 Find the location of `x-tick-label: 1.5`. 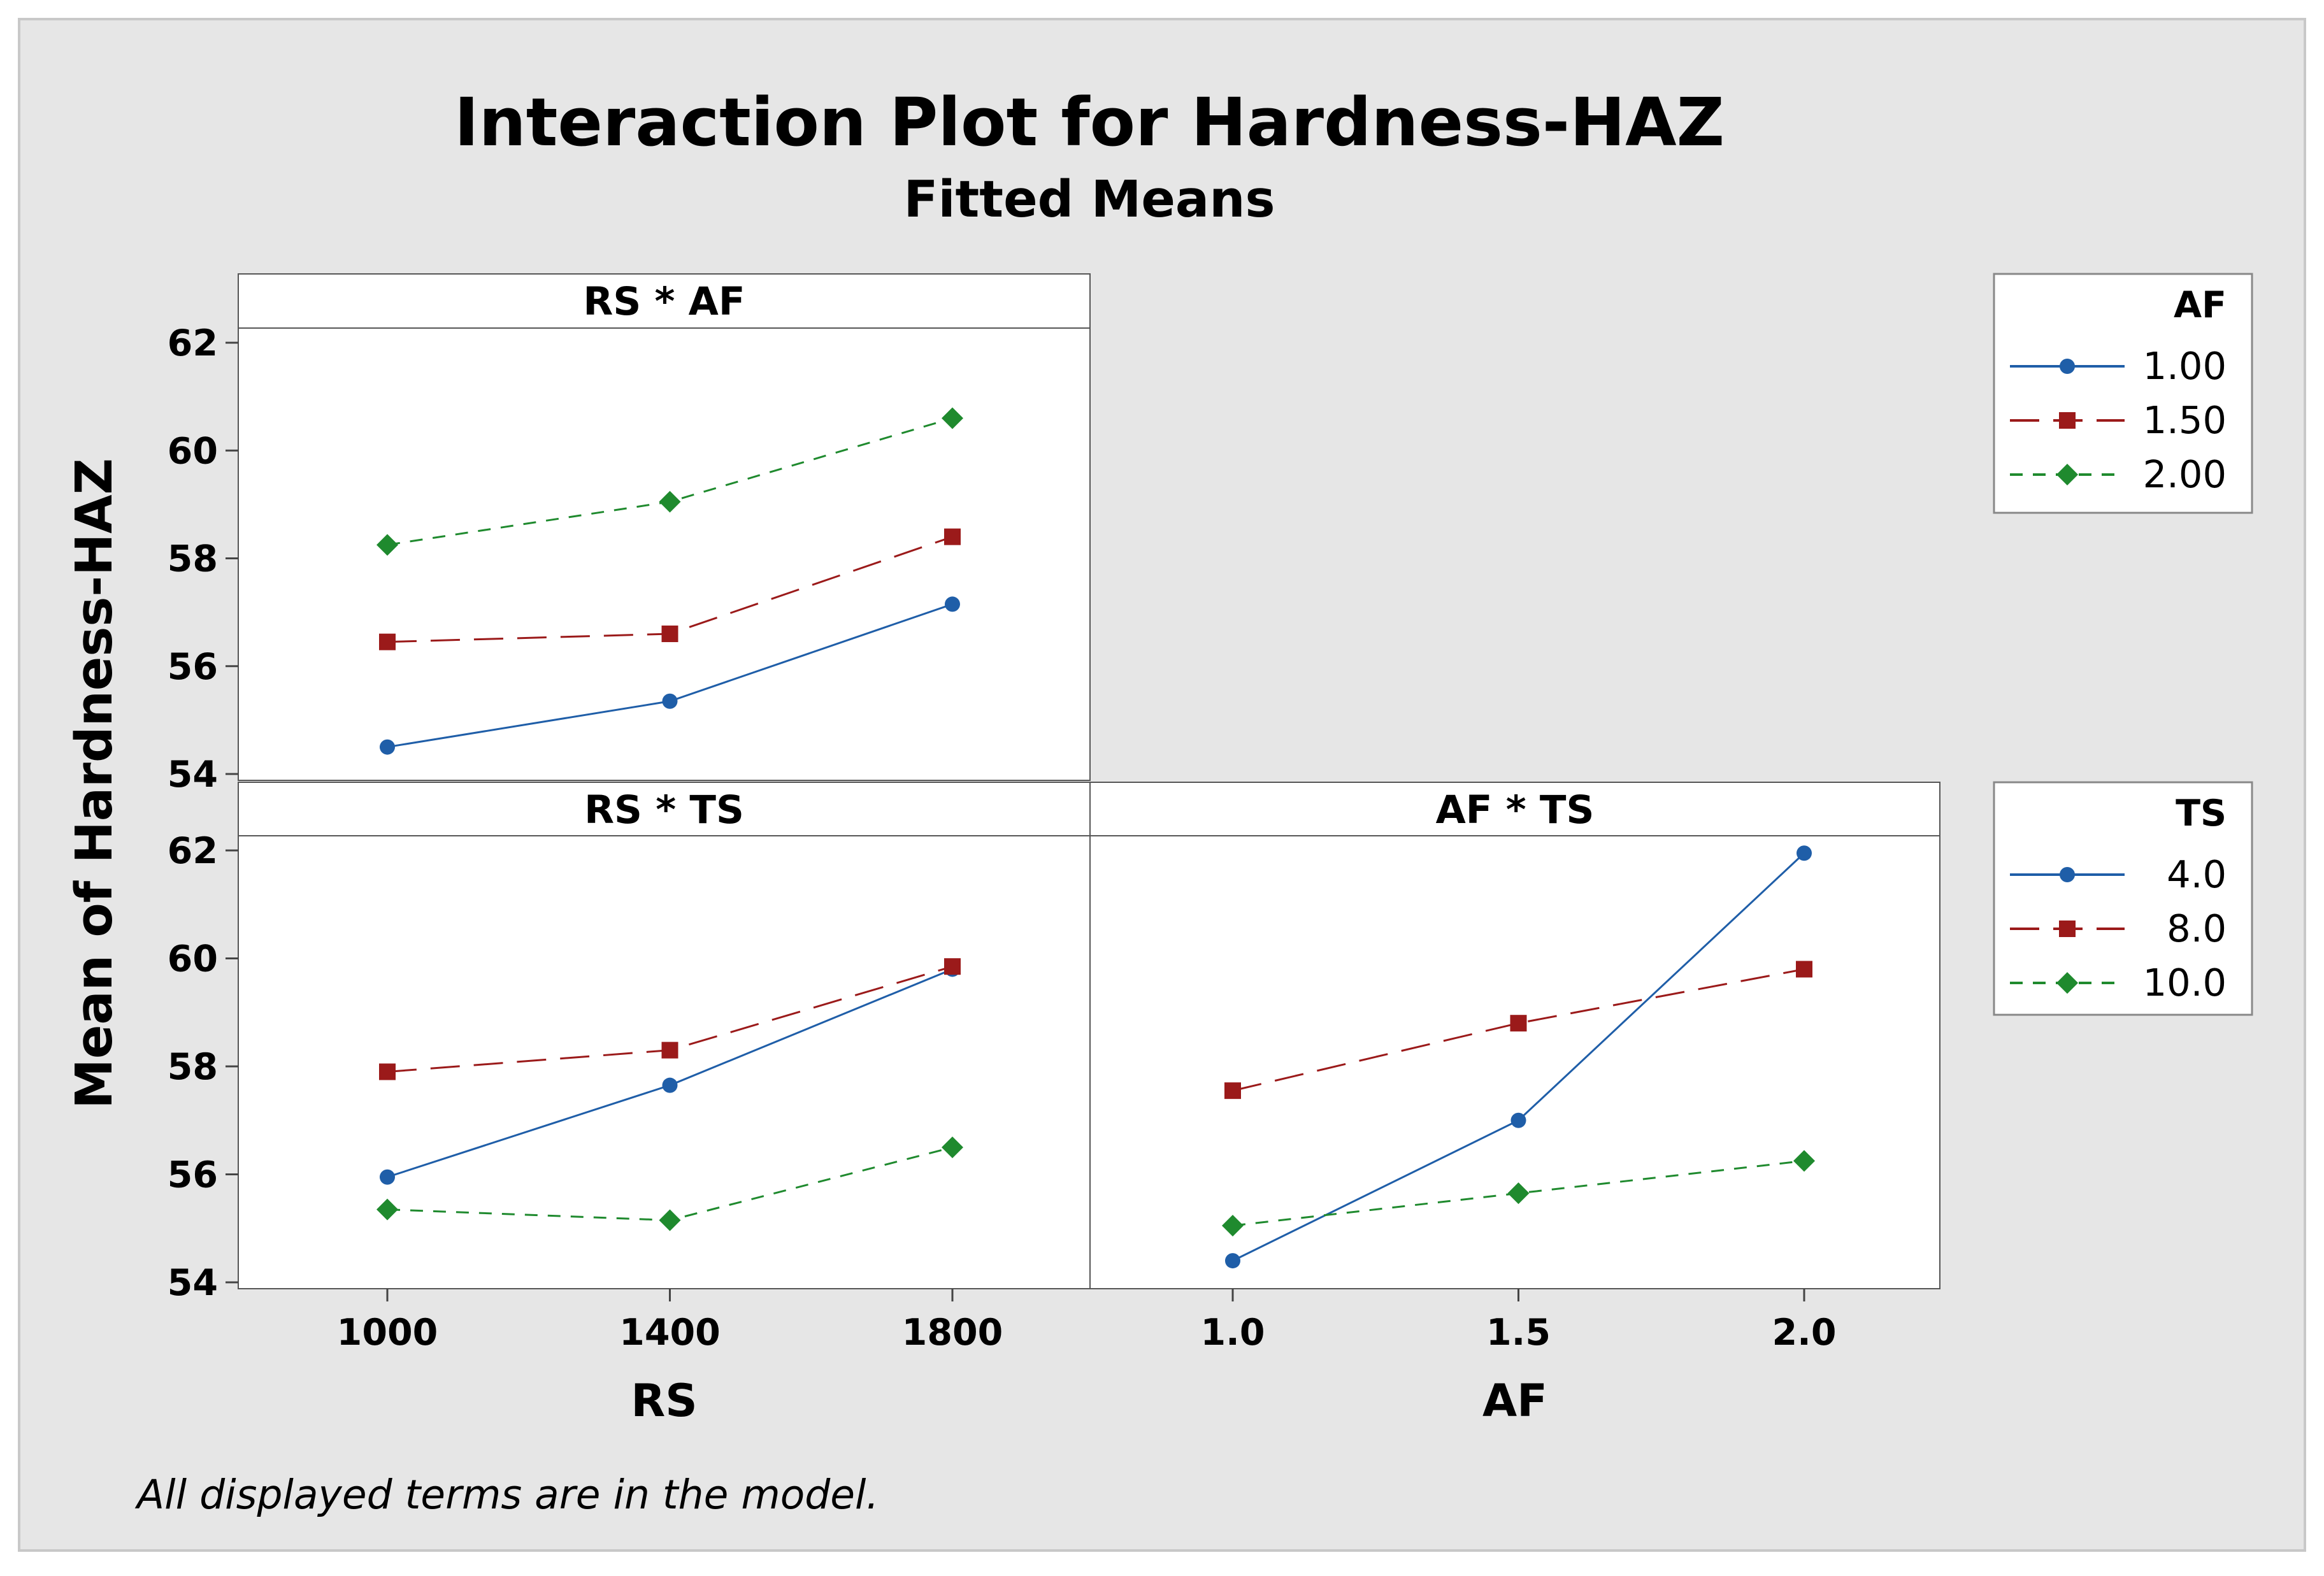

x-tick-label: 1.5 is located at coordinates (1518, 1333).